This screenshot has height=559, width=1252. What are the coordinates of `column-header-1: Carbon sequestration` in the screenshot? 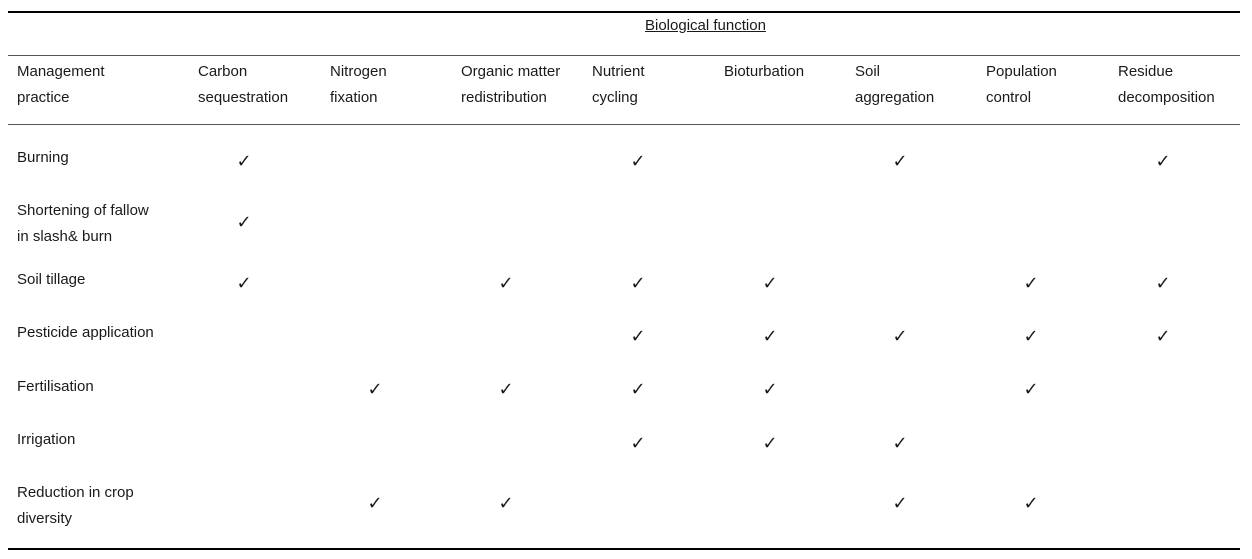 It's located at (243, 85).